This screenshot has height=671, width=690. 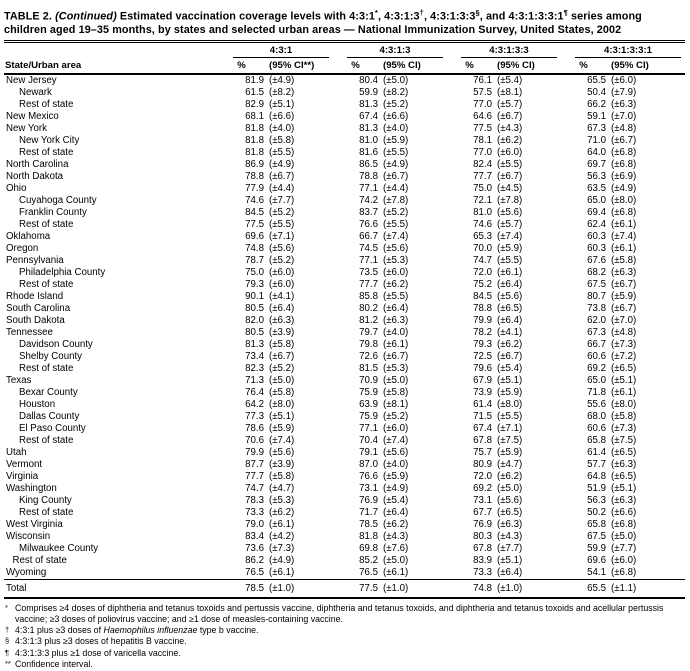 What do you see at coordinates (596, 152) in the screenshot?
I see `percent-cell: 64.0` at bounding box center [596, 152].